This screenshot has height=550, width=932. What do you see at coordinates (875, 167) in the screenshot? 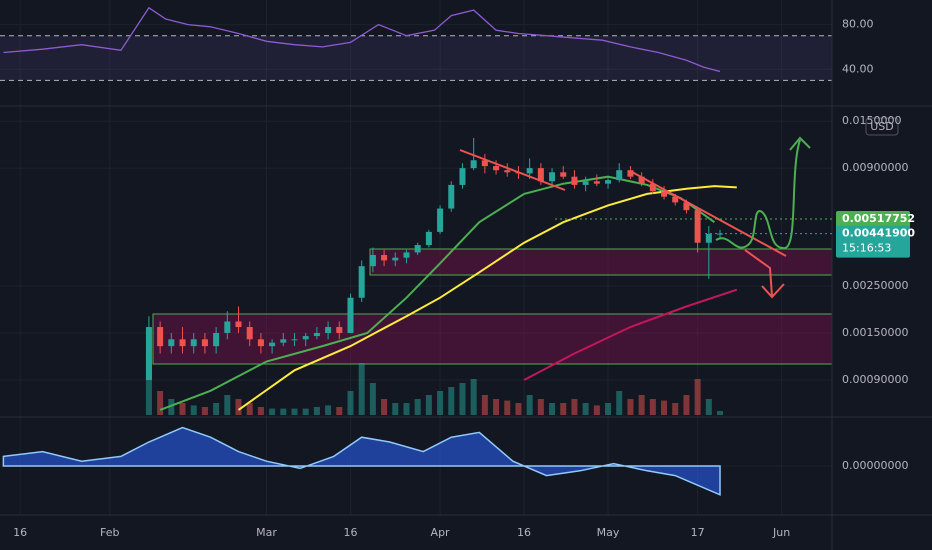
I see `y-tick-label: 0.00900000` at bounding box center [875, 167].